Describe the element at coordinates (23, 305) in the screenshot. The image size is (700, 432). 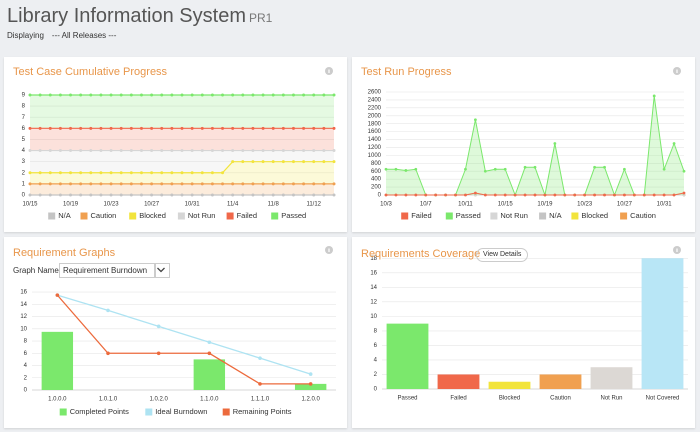
I see `y-tick-label: 14` at that location.